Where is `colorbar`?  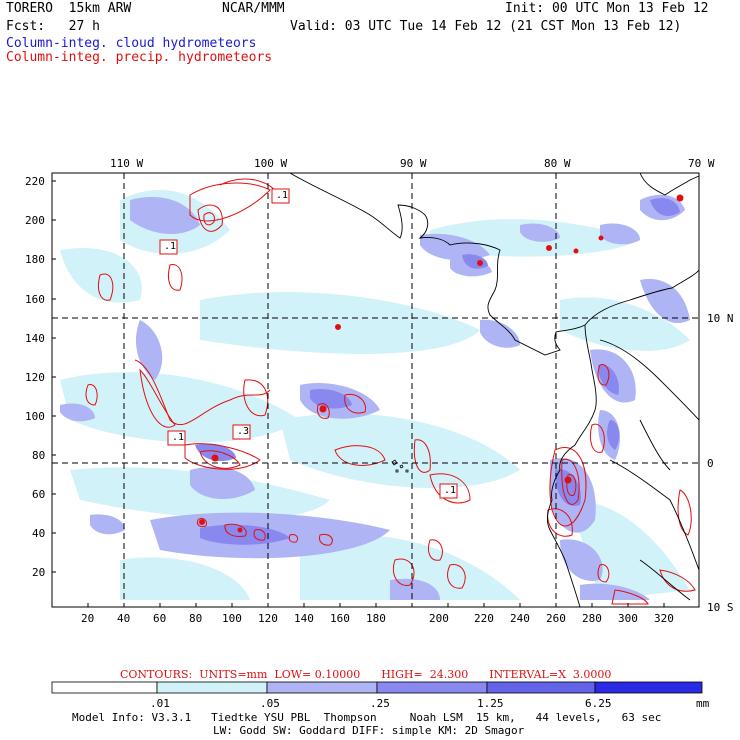 colorbar is located at coordinates (377, 687).